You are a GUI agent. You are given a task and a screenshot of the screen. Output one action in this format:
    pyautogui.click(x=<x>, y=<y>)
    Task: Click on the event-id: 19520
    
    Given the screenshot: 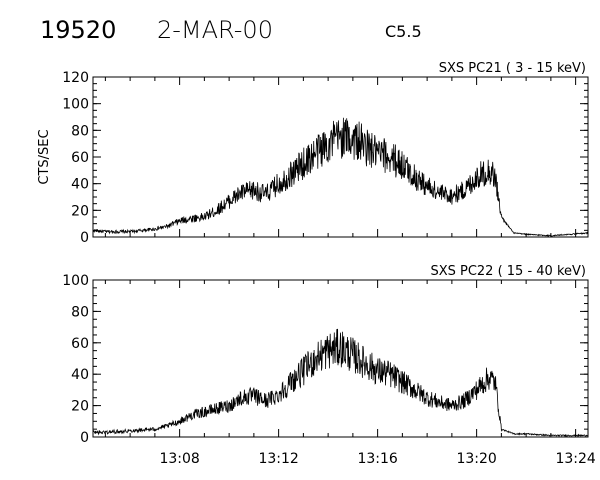 What is the action you would take?
    pyautogui.click(x=78, y=30)
    